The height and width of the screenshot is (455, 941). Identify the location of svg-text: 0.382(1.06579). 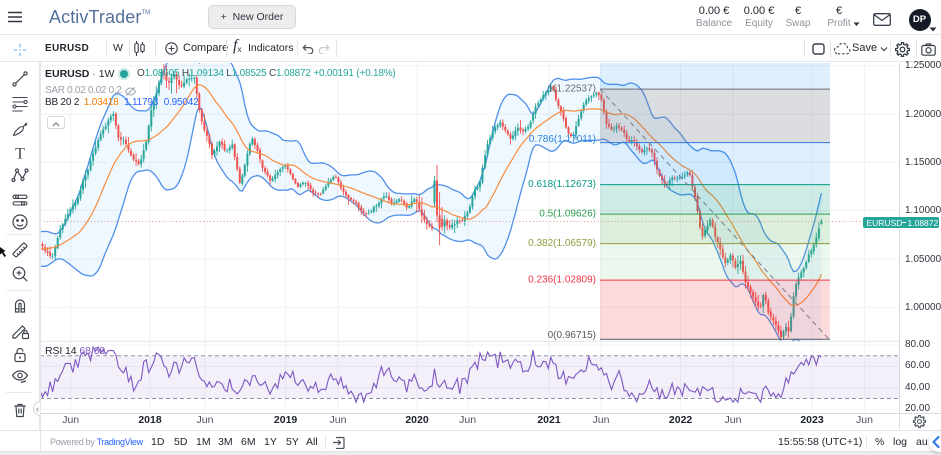
(562, 243).